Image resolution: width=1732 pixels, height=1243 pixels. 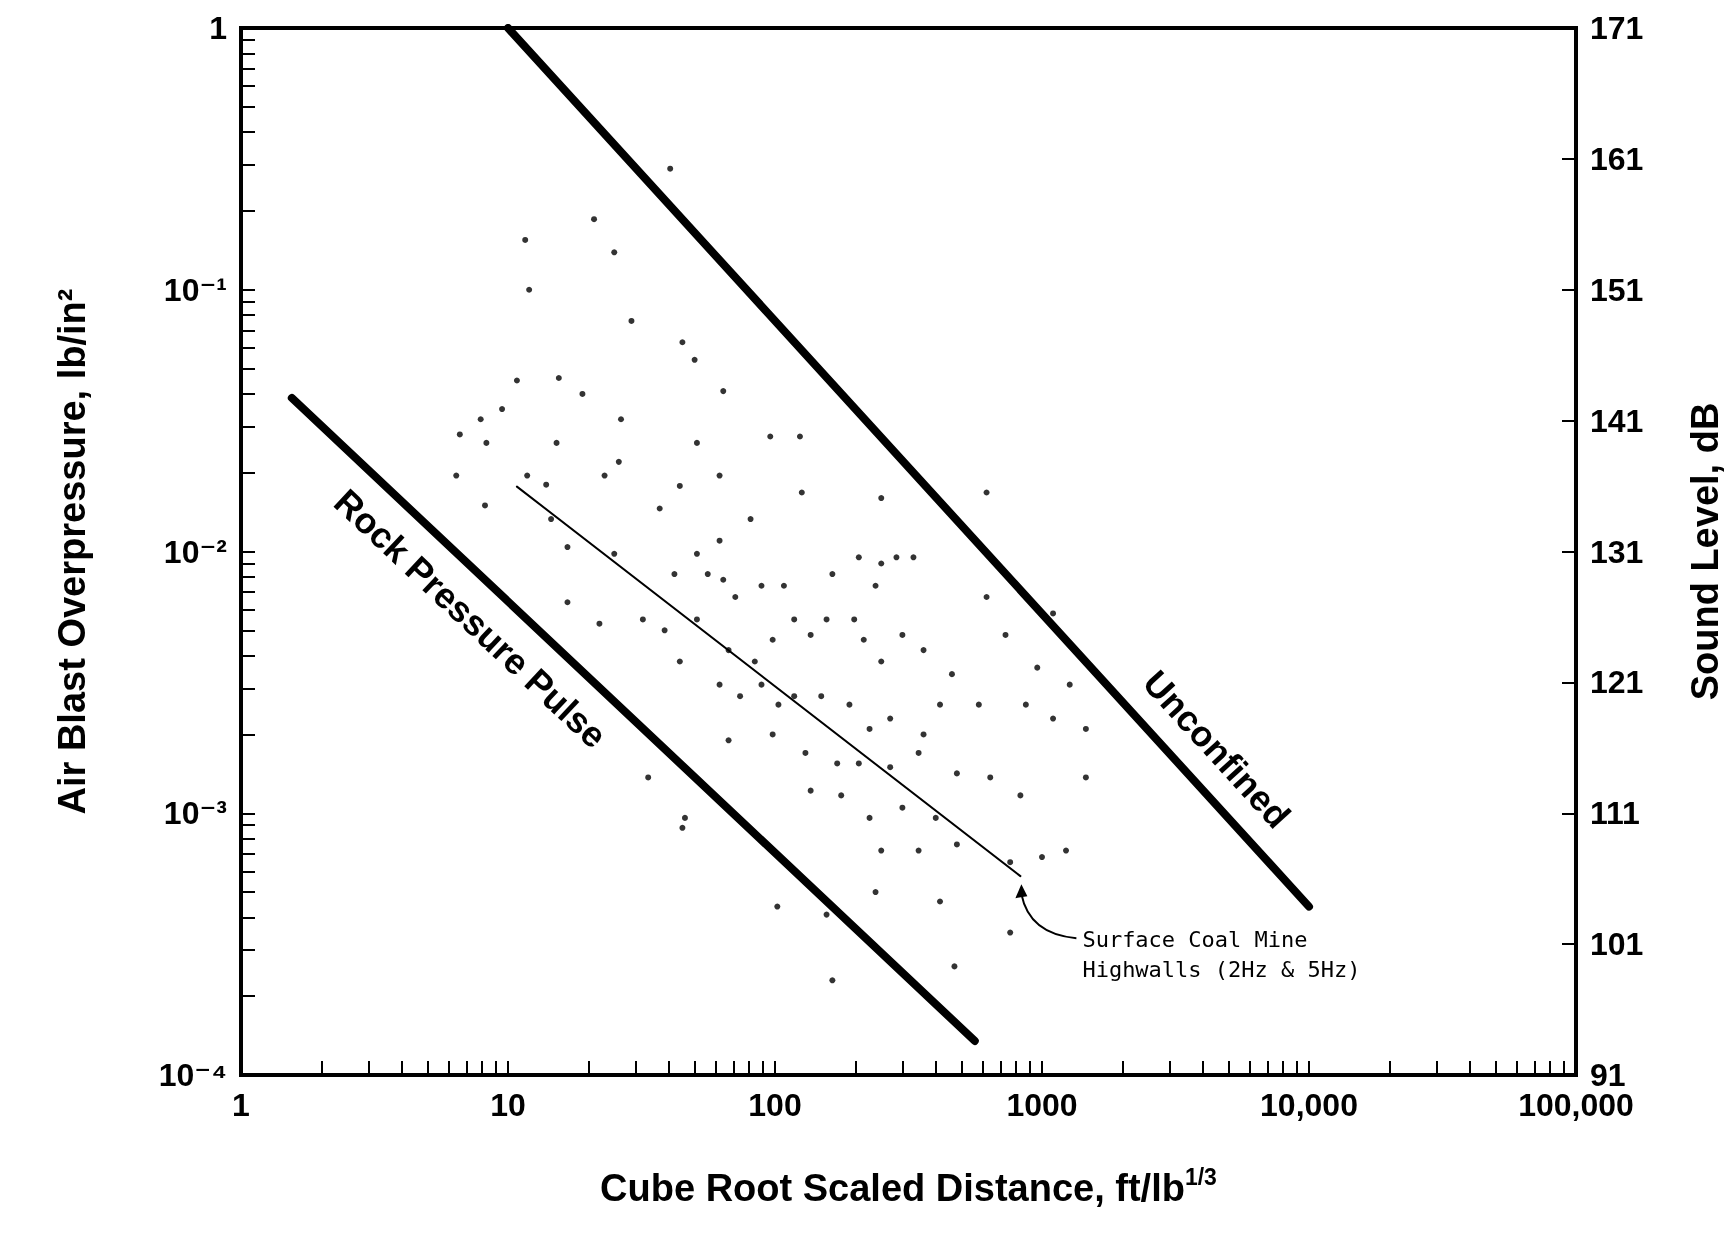 I want to click on y-tick-label: 10⁻³, so click(x=195, y=813).